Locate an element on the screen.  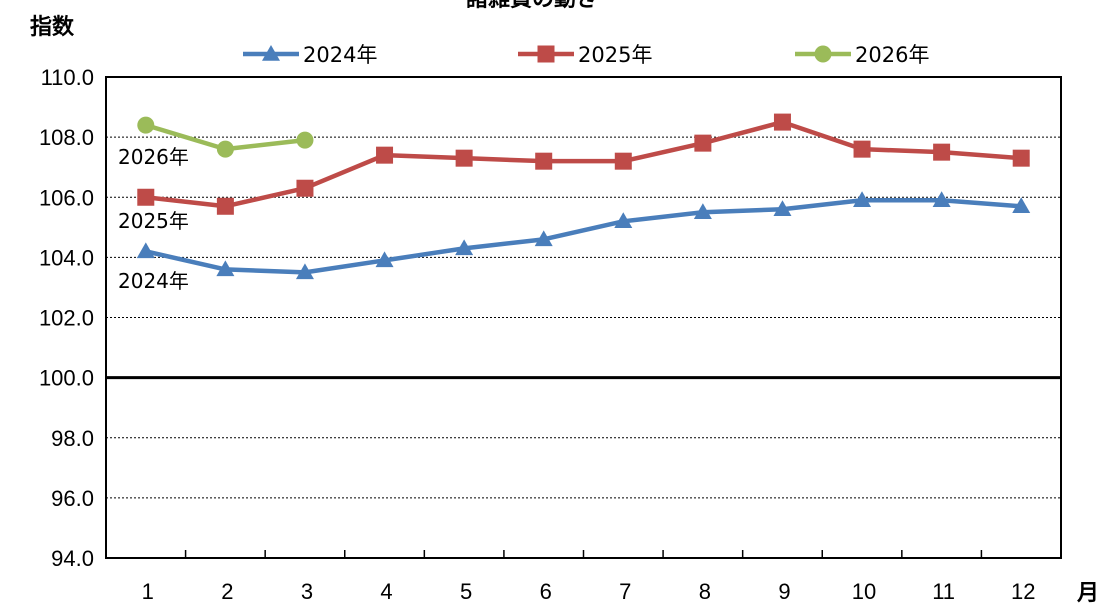
x-tick-label: 8 is located at coordinates (705, 591).